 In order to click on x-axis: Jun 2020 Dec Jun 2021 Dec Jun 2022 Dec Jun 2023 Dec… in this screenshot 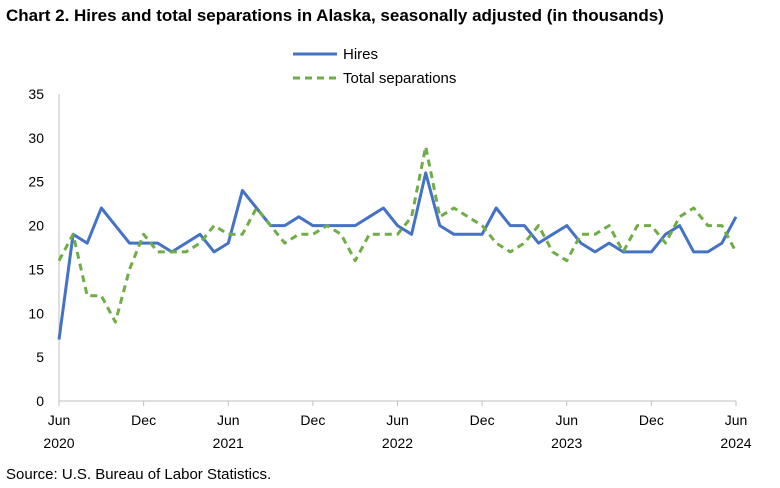, I will do `click(397, 425)`.